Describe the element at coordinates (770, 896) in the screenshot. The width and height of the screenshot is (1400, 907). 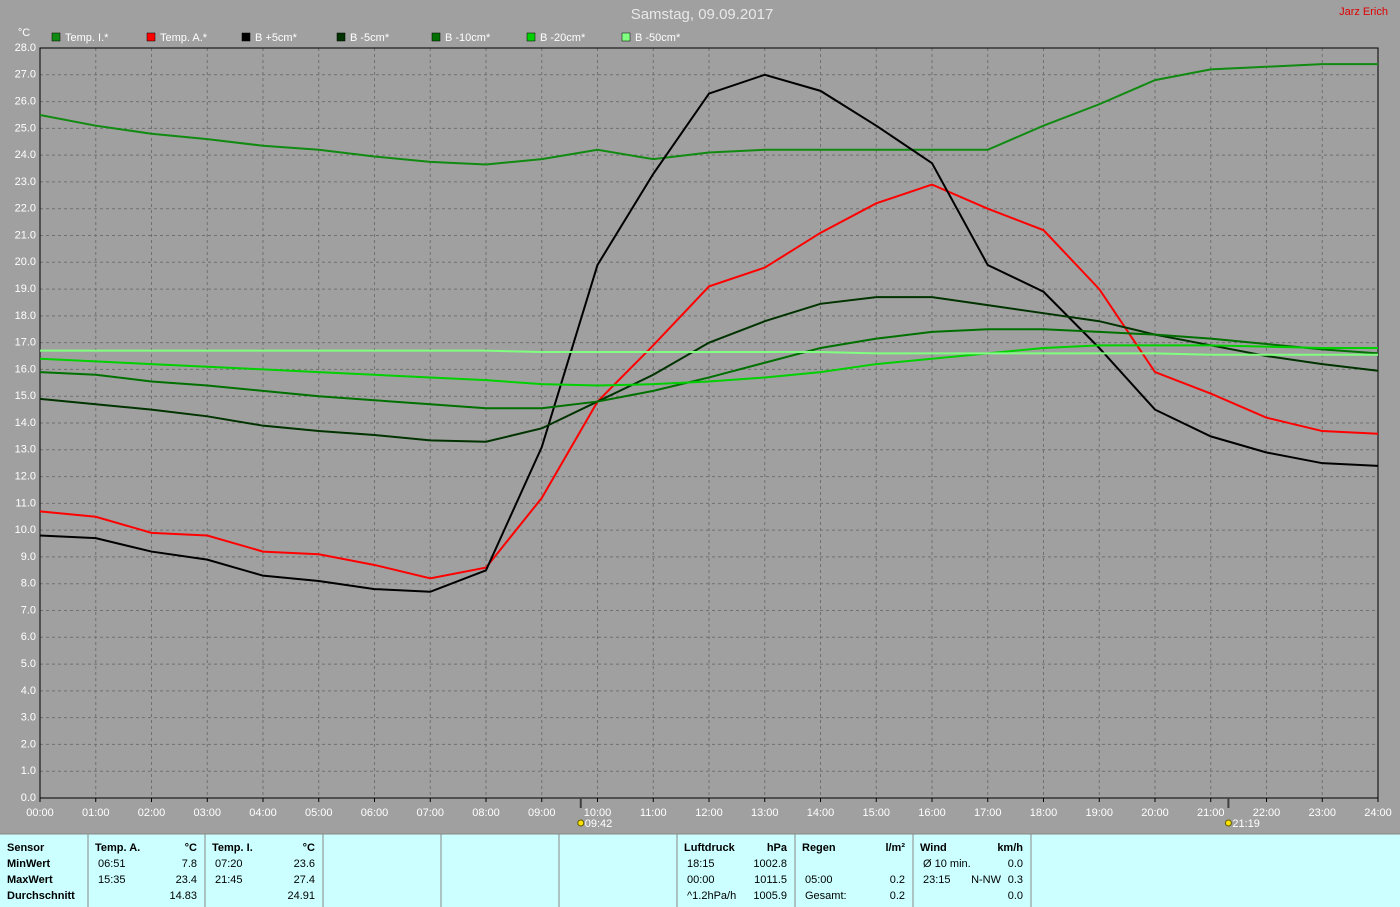
I see `stats-value: 1005.9` at that location.